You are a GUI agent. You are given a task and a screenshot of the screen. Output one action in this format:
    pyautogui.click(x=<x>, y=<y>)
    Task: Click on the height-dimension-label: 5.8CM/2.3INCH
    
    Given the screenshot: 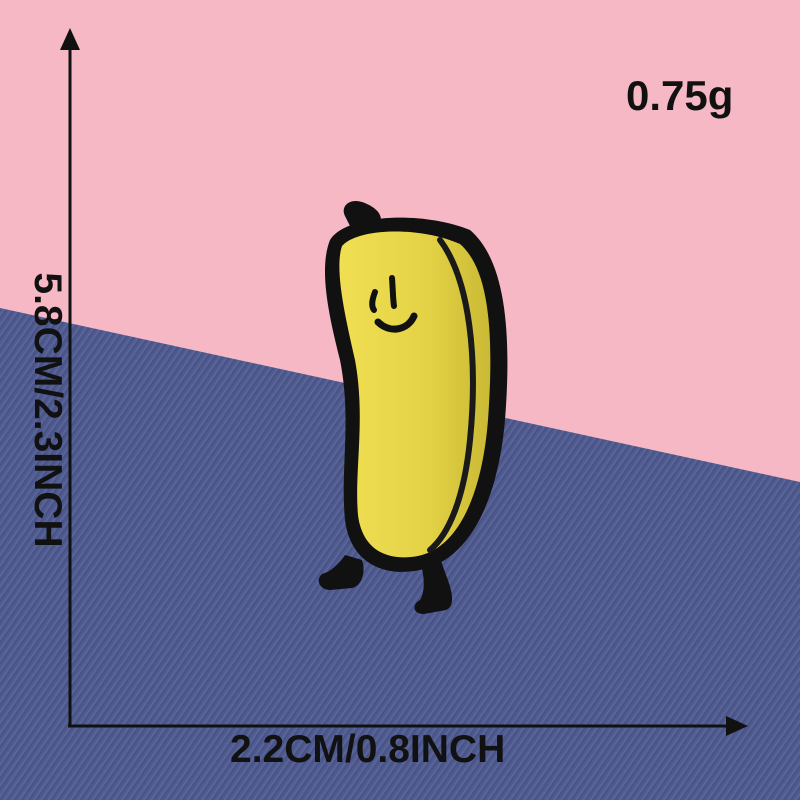 What is the action you would take?
    pyautogui.click(x=47, y=410)
    